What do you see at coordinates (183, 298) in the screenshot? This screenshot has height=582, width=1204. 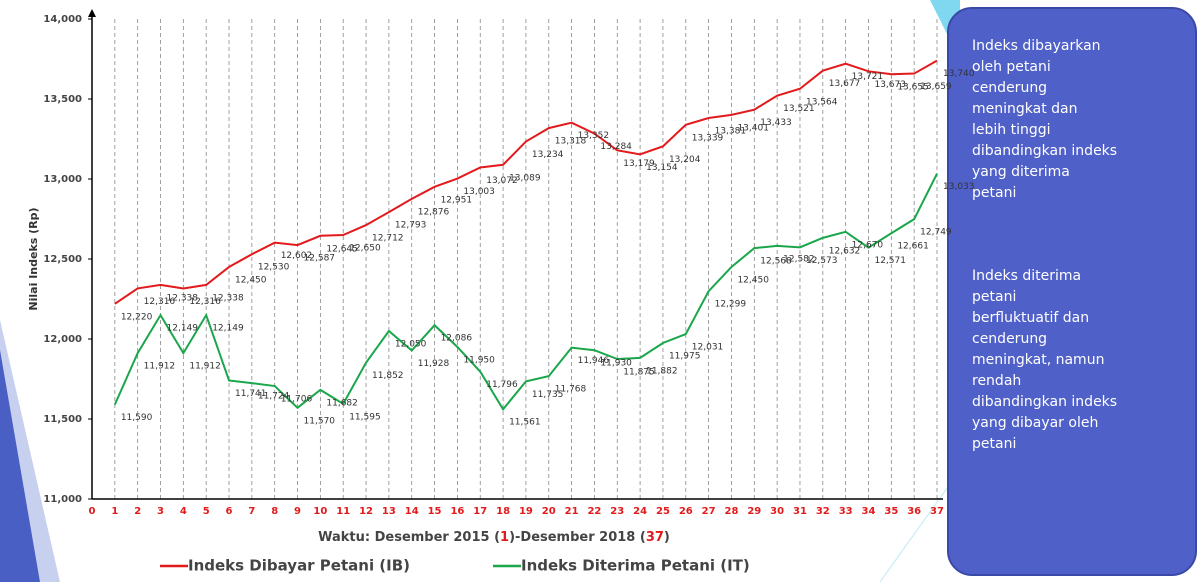 I see `value-label: 12,338` at bounding box center [183, 298].